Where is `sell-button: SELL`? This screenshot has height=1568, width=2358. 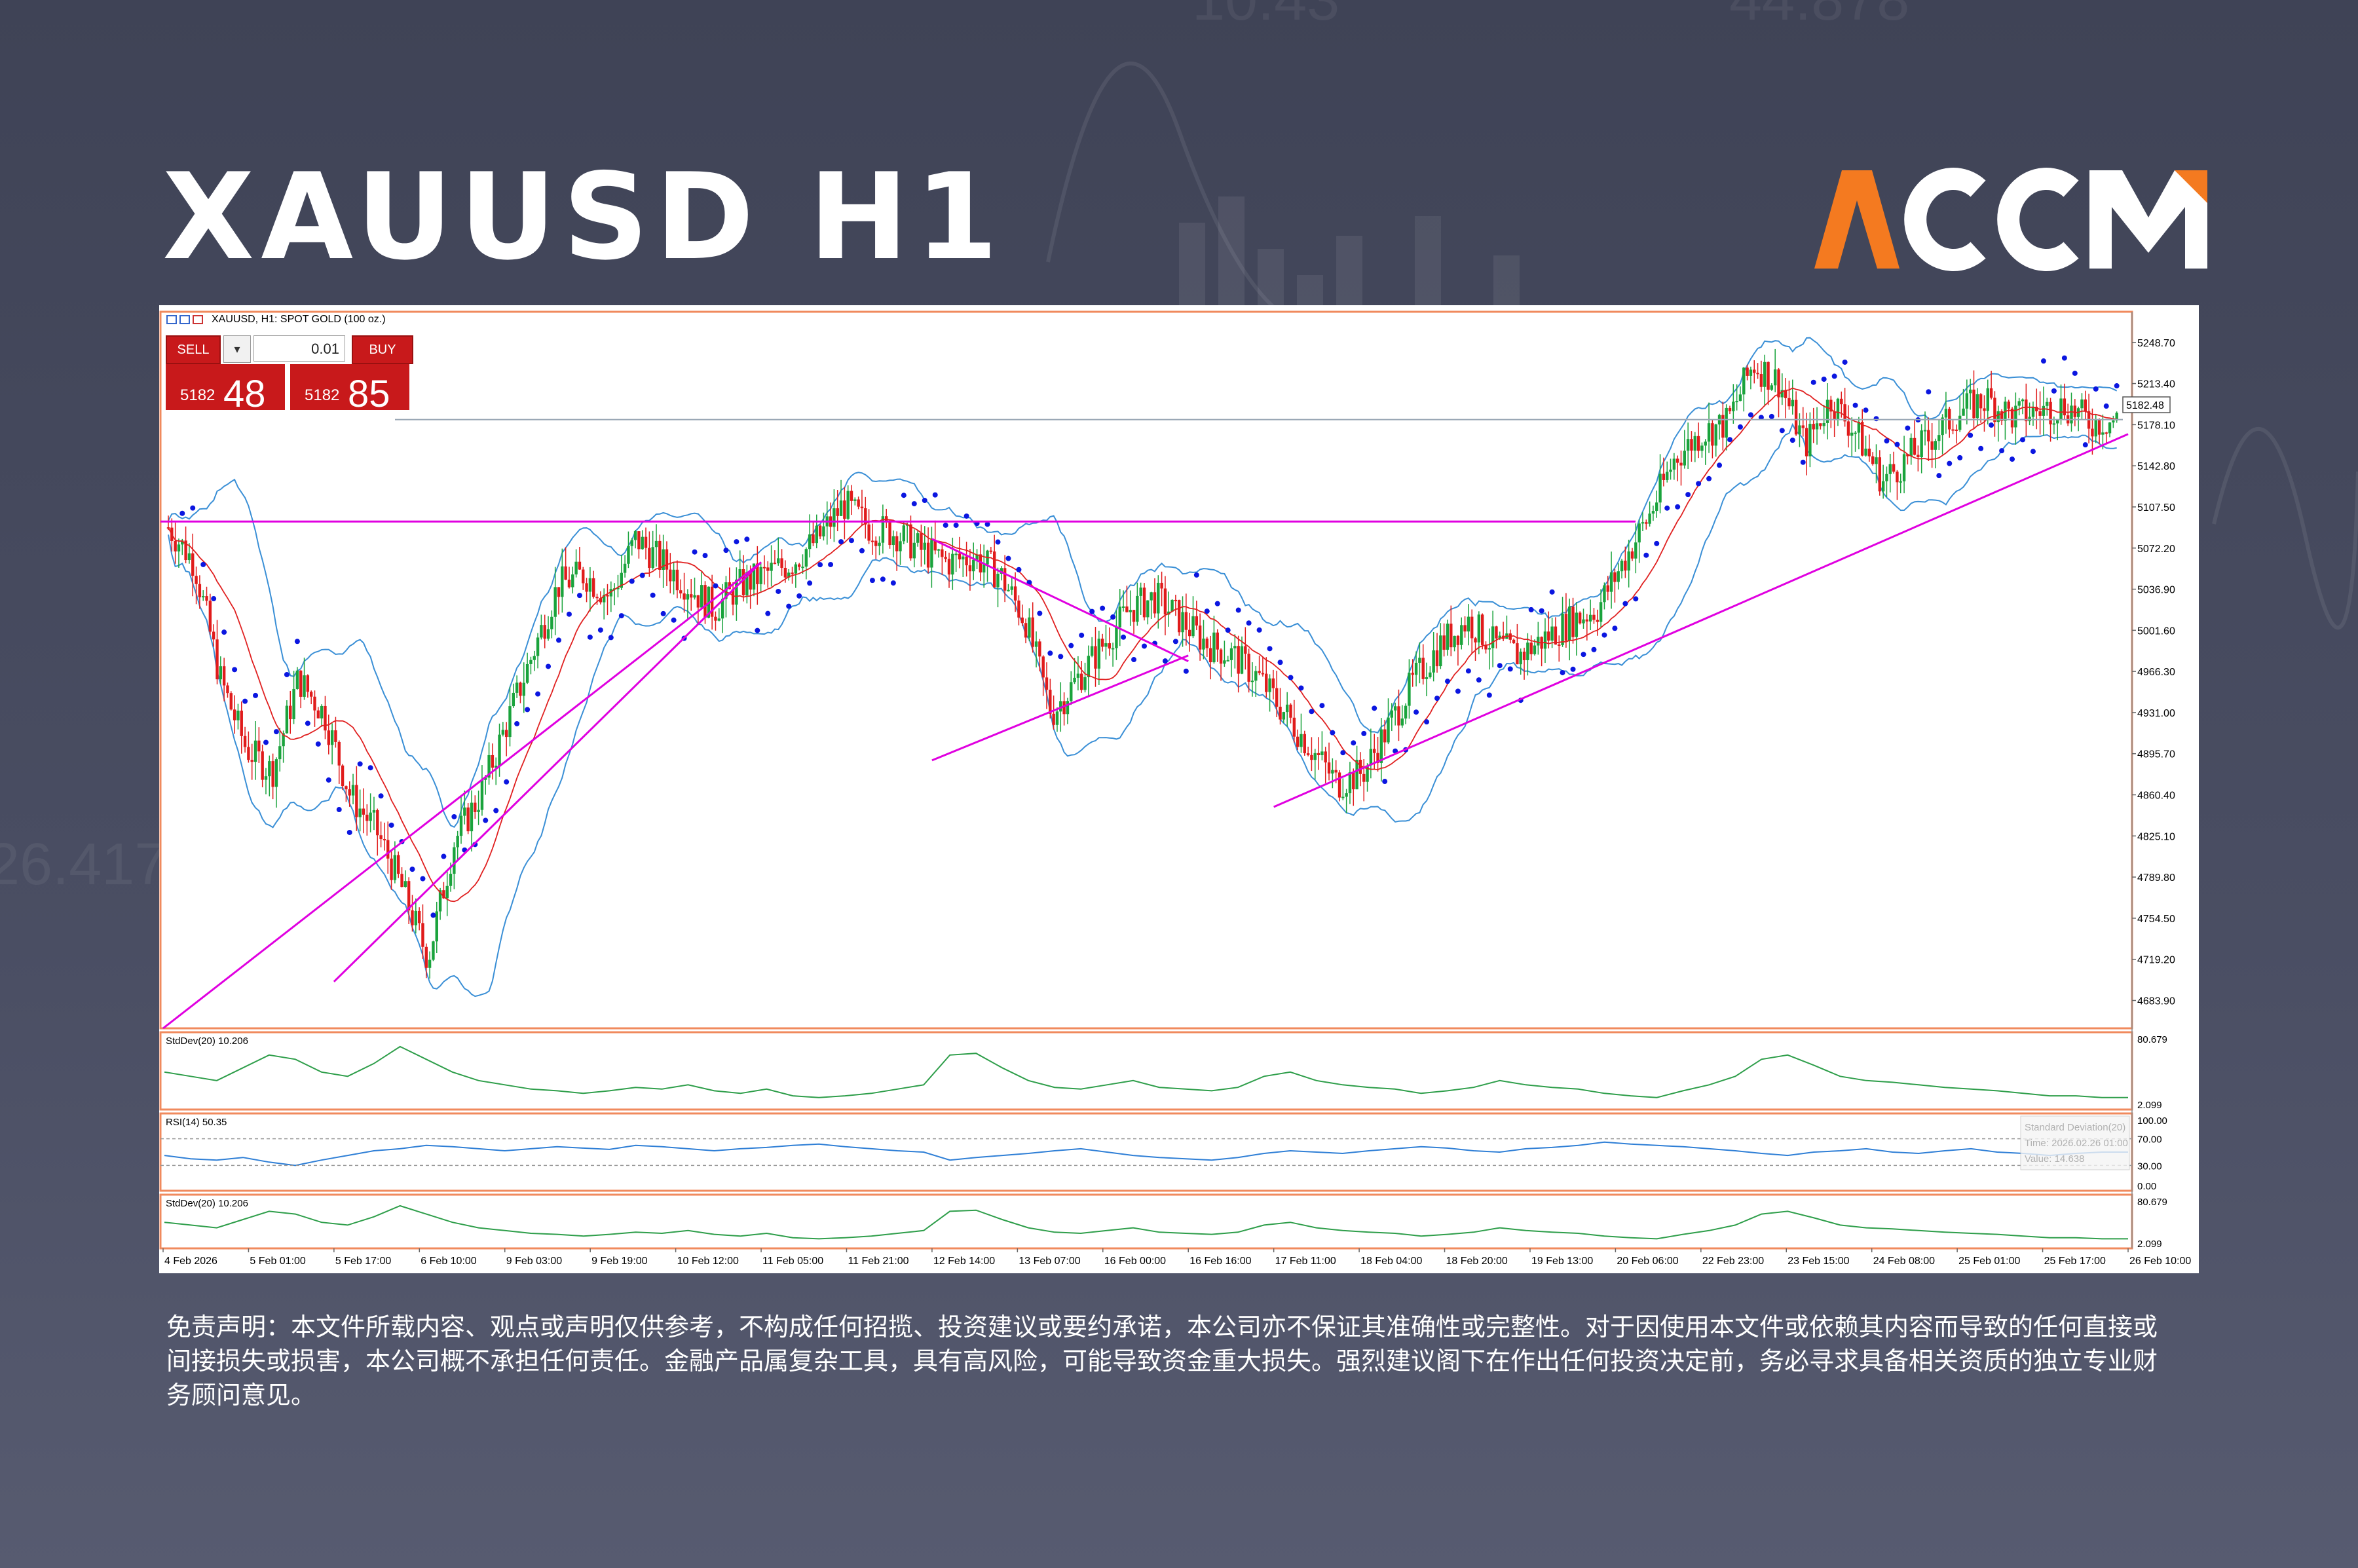 sell-button: SELL is located at coordinates (194, 349).